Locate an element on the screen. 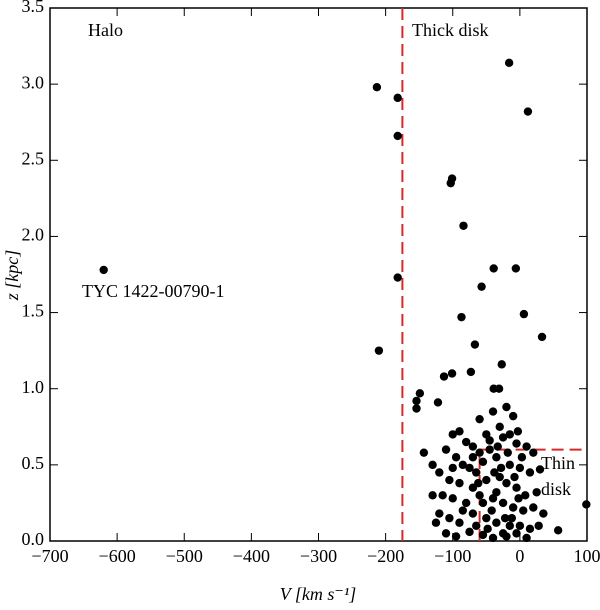 This screenshot has width=600, height=610. y-tick-label: 3.0 is located at coordinates (33, 82).